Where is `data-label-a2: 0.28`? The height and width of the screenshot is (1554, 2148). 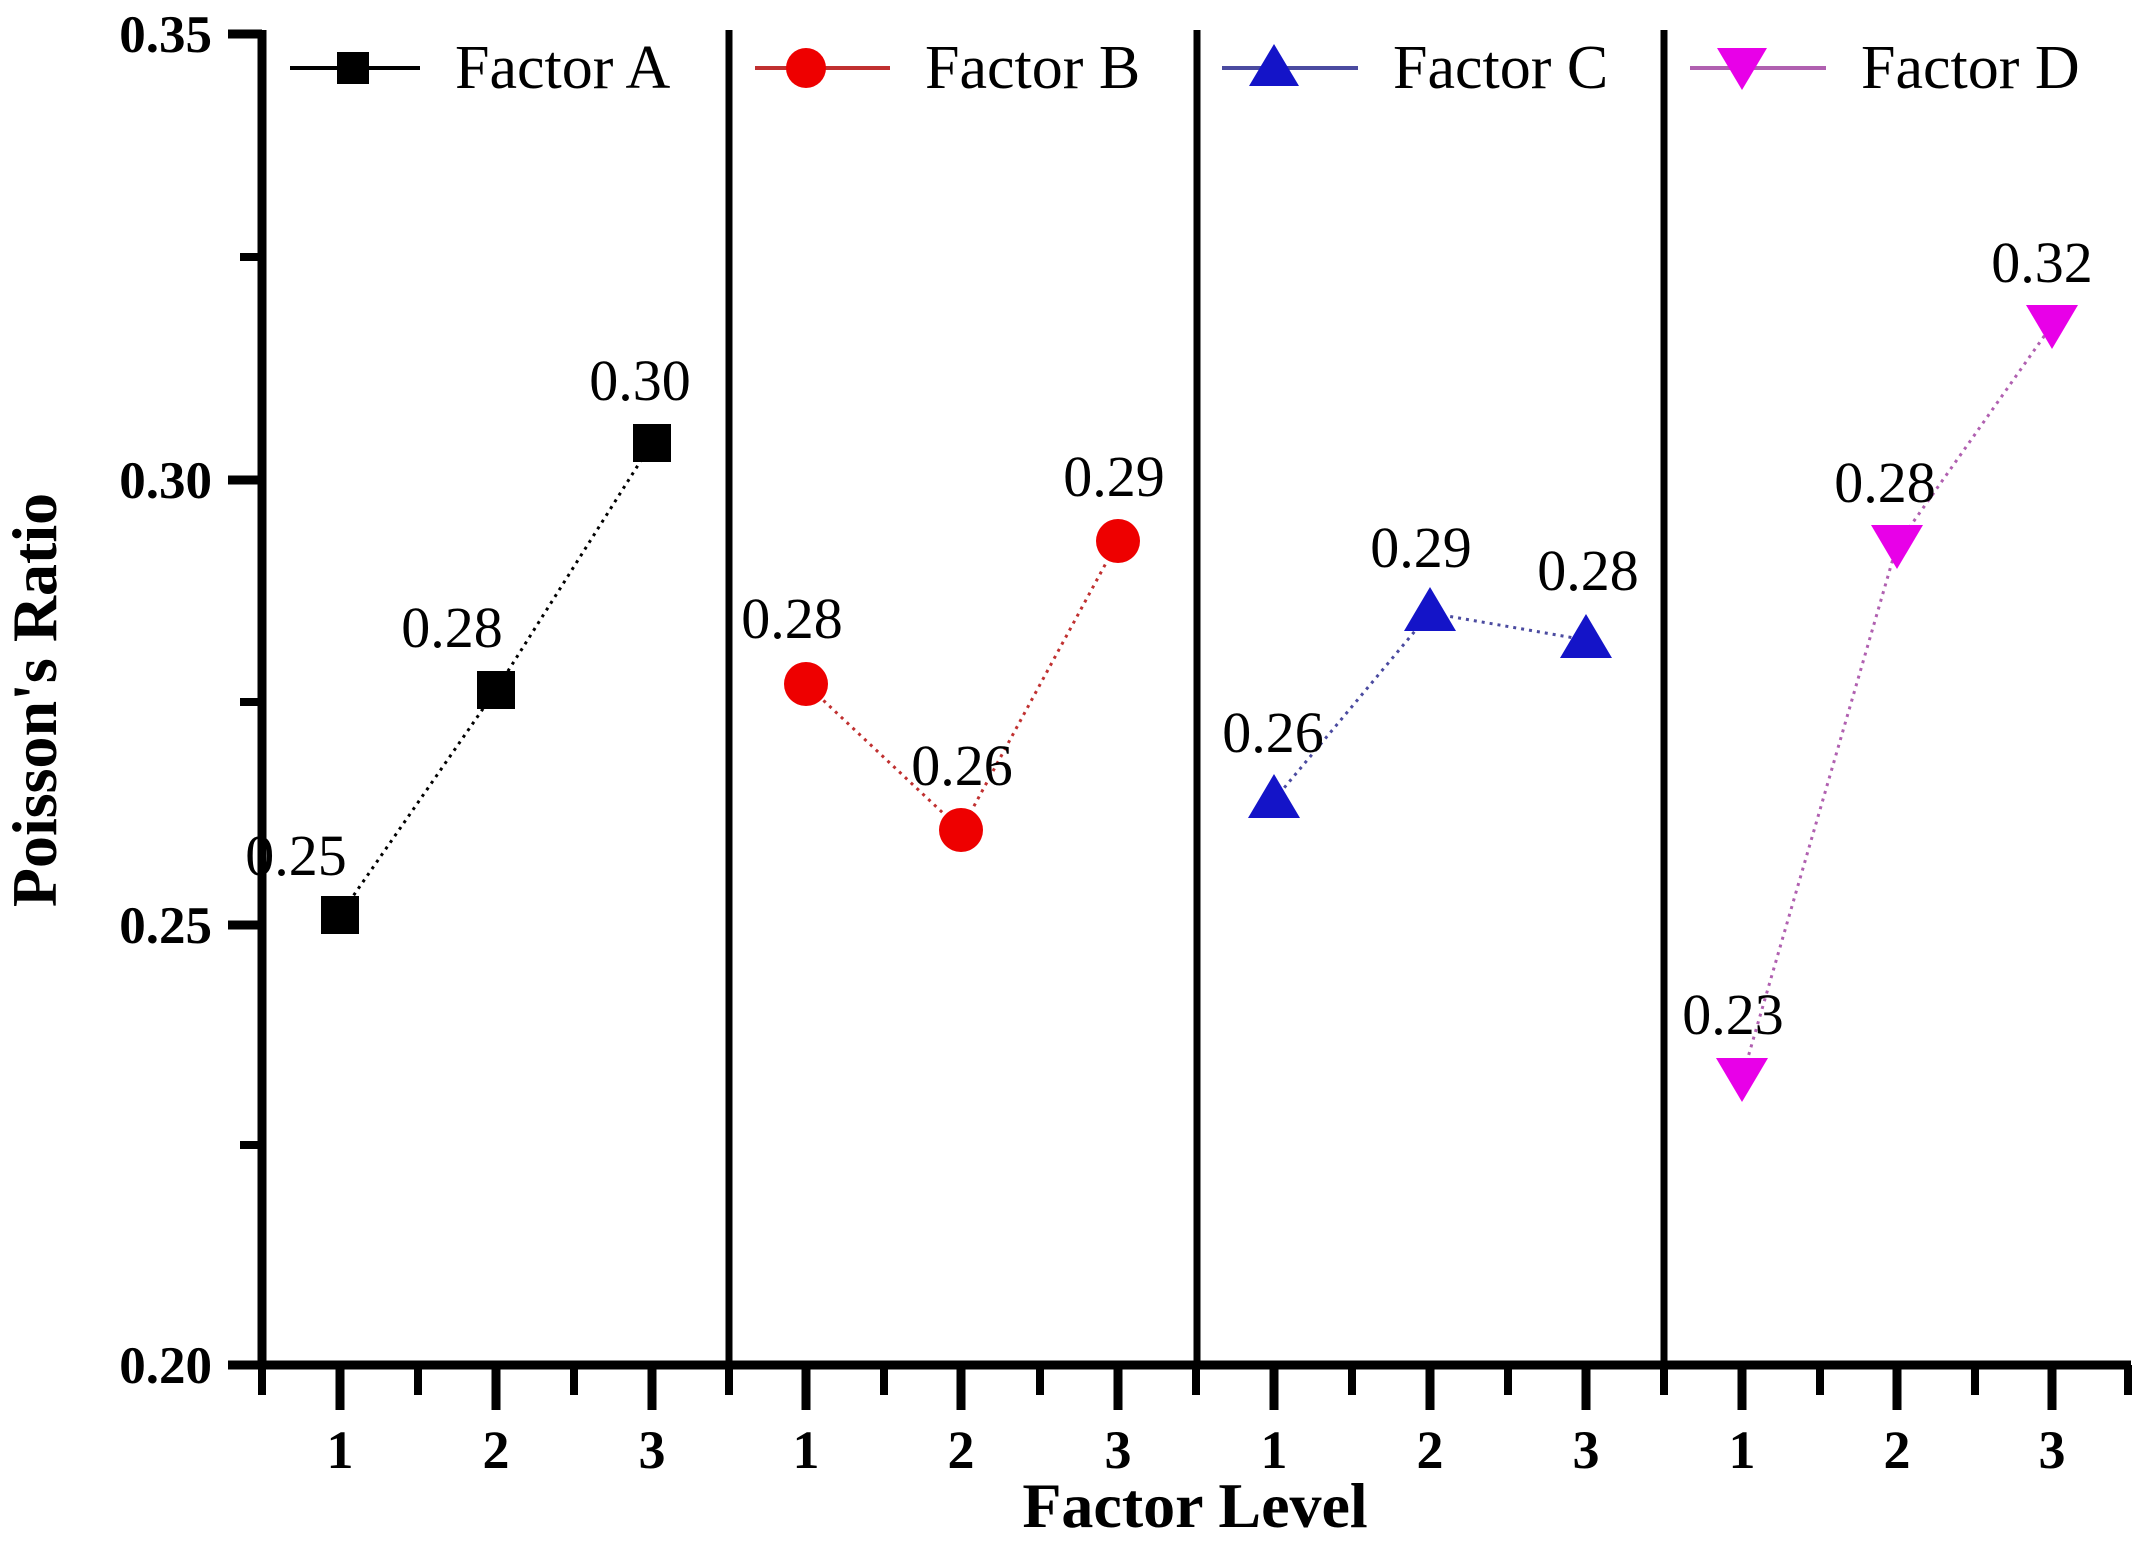
data-label-a2: 0.28 is located at coordinates (452, 627).